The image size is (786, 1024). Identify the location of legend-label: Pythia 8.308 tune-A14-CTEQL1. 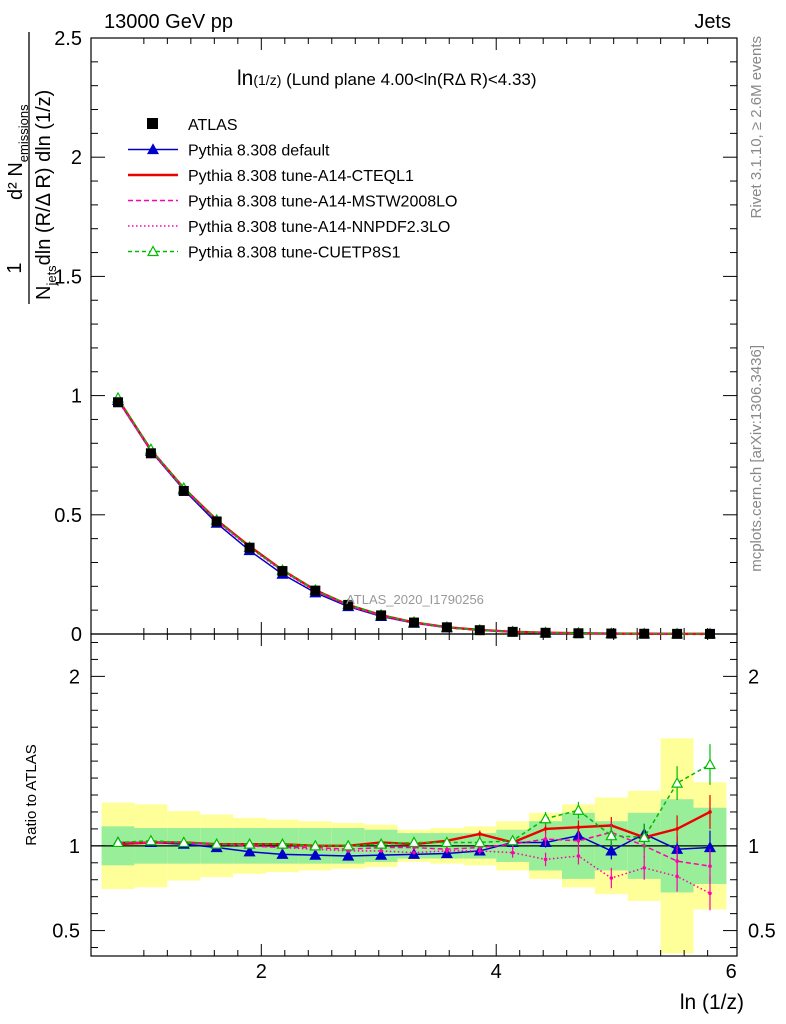
(301, 176).